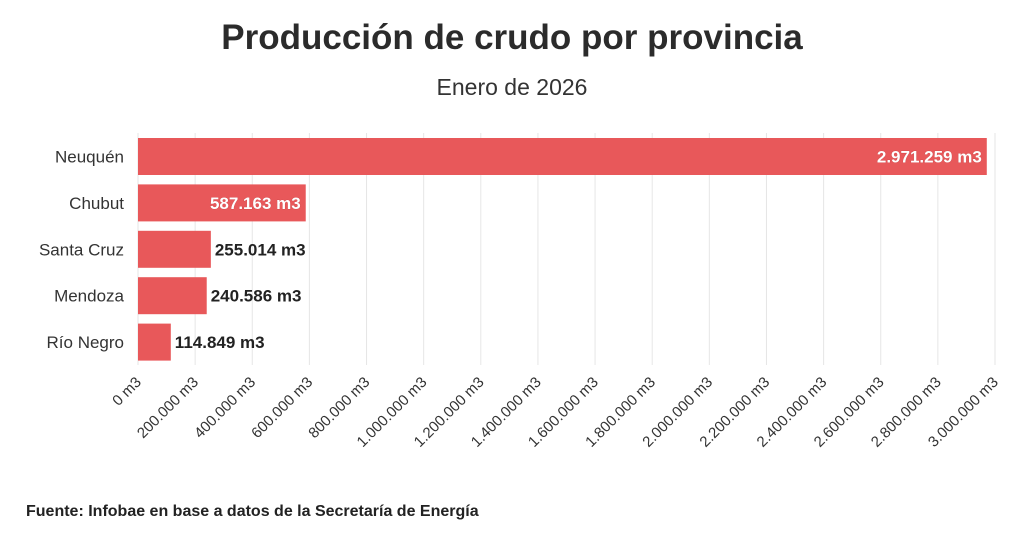 This screenshot has height=535, width=1024. What do you see at coordinates (89, 296) in the screenshot?
I see `category-label: Mendoza` at bounding box center [89, 296].